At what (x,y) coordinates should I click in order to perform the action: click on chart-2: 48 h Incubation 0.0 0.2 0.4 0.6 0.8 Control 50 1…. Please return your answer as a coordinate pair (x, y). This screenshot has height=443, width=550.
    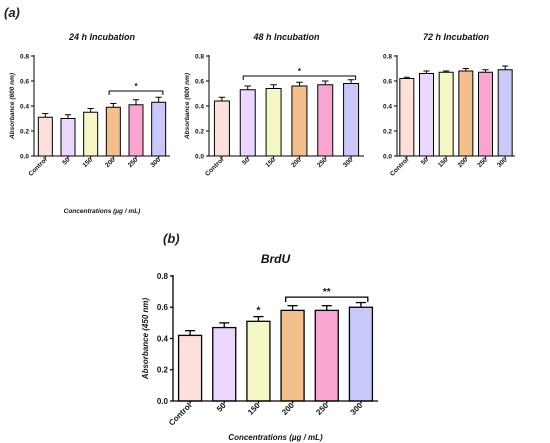
    Looking at the image, I should click on (274, 105).